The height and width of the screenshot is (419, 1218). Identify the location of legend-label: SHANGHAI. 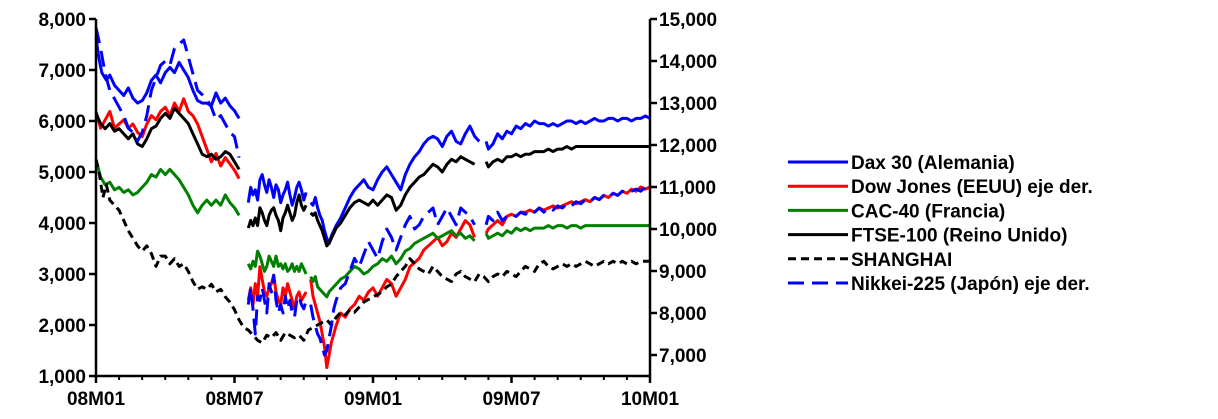
(901, 260).